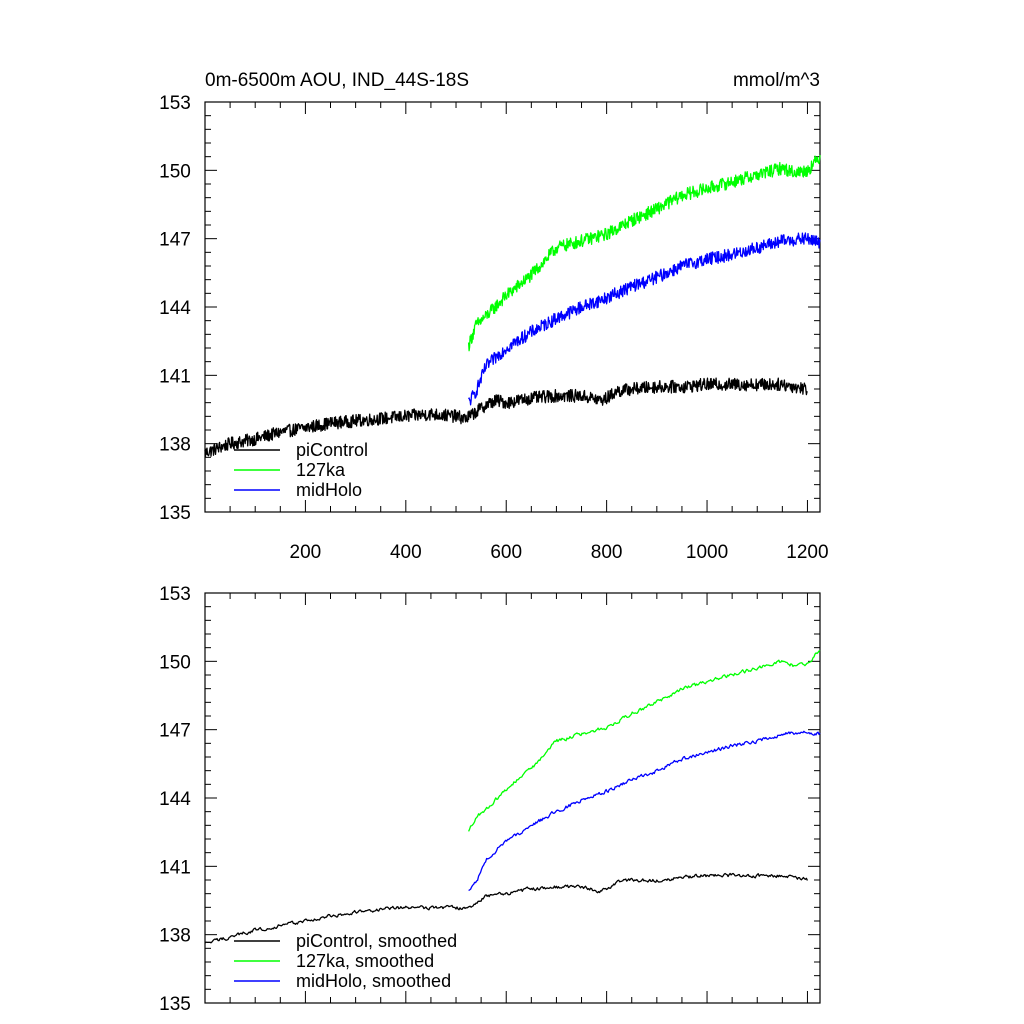  I want to click on x-tick-label: 200, so click(306, 552).